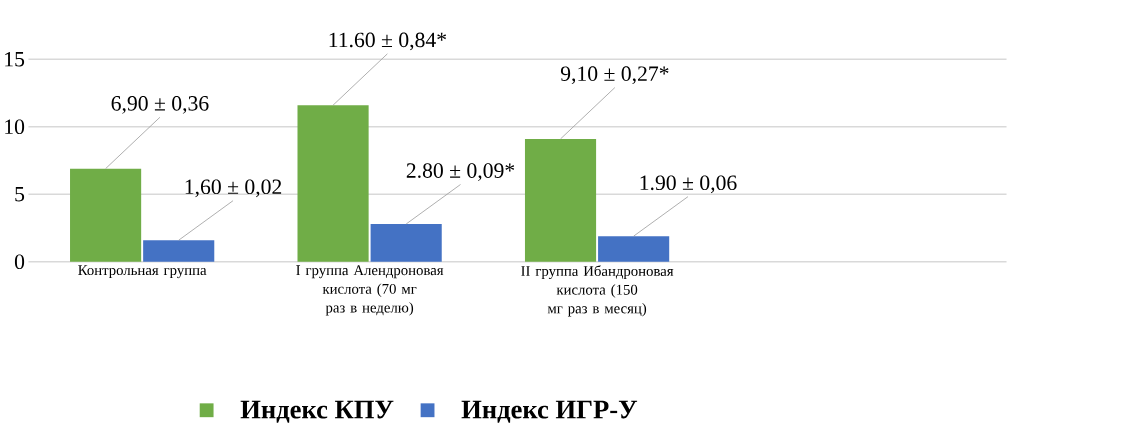 The height and width of the screenshot is (436, 1140). I want to click on x-tick-label: Контрольная группа, so click(142, 272).